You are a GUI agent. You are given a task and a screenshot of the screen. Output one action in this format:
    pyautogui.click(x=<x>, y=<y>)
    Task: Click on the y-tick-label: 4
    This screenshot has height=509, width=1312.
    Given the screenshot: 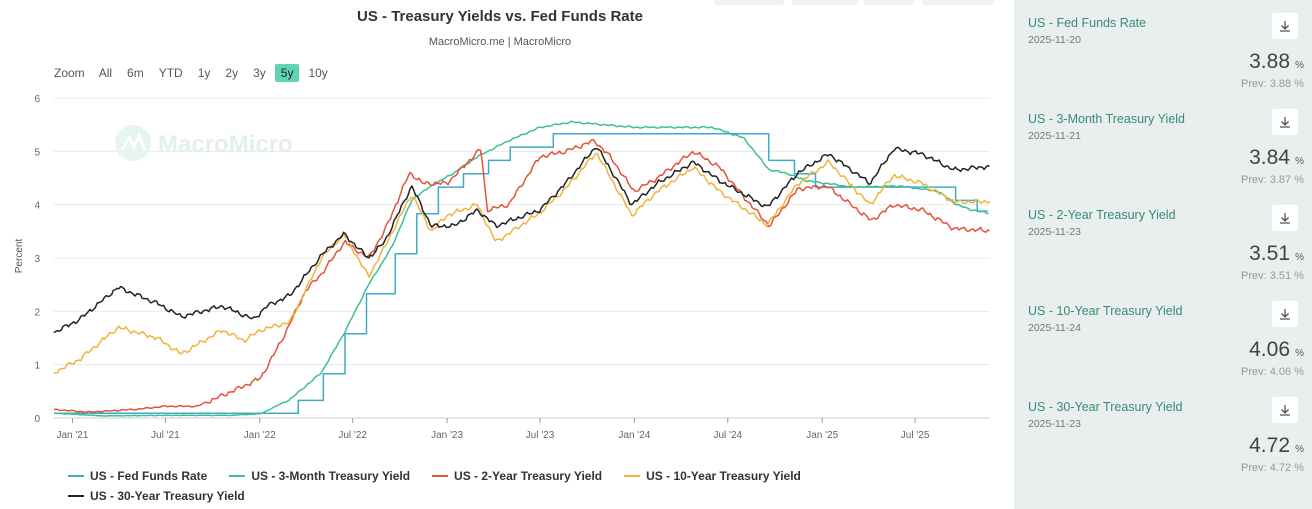 What is the action you would take?
    pyautogui.click(x=37, y=206)
    